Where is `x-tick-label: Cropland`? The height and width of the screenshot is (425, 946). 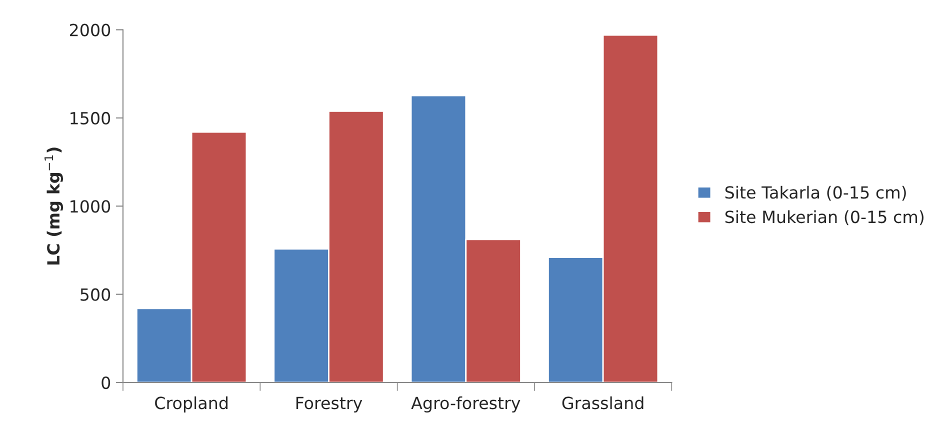
x-tick-label: Cropland is located at coordinates (191, 404).